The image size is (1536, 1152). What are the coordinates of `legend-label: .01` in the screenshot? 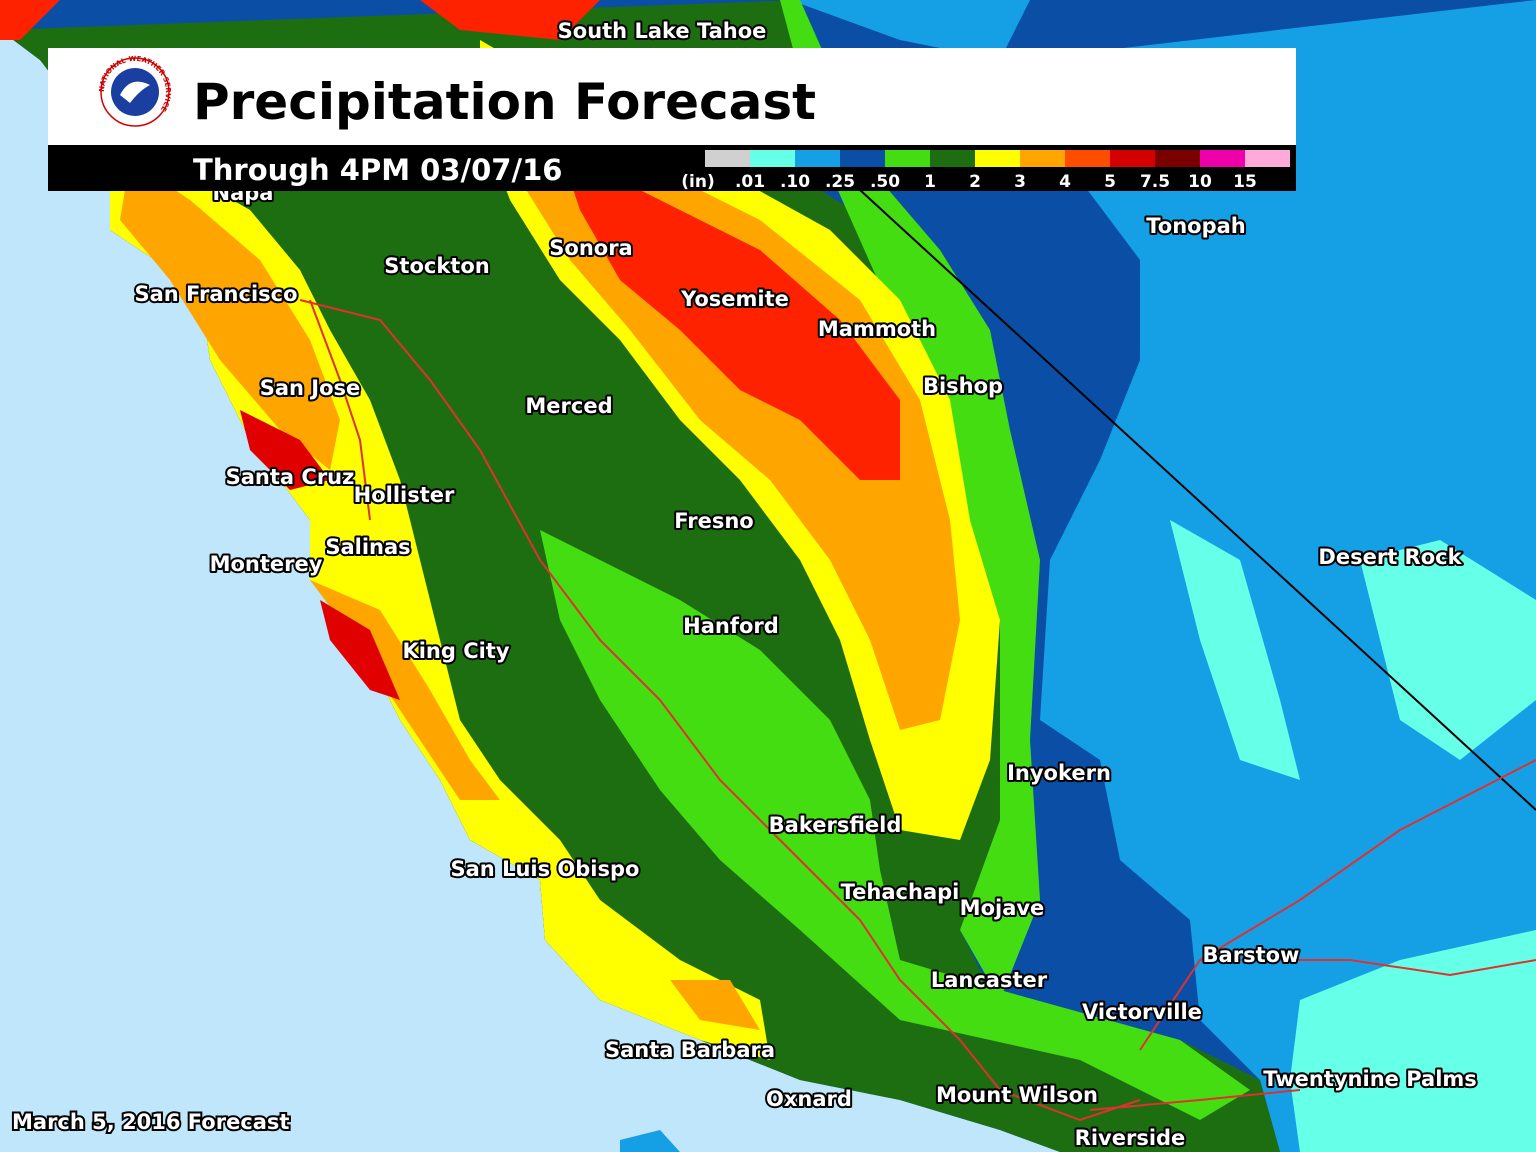 It's located at (750, 182).